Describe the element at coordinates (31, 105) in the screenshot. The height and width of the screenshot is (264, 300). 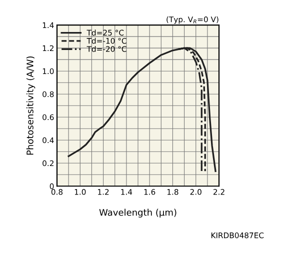
I see `y-axis-title: Photosensitivity (A/W)` at that location.